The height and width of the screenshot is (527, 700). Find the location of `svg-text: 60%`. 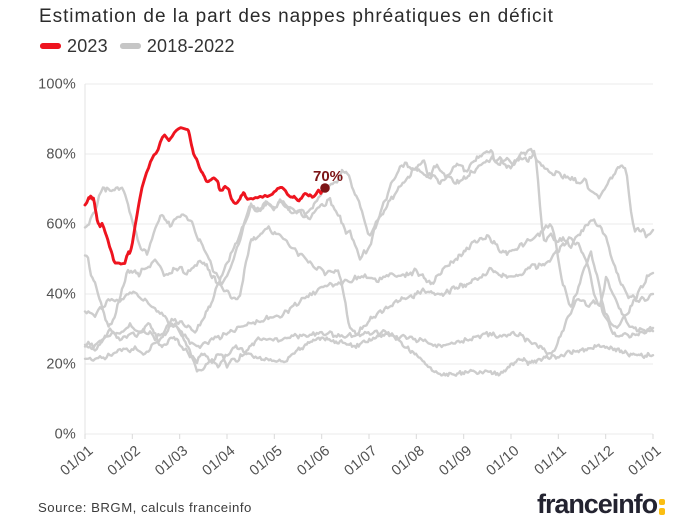

svg-text: 60% is located at coordinates (61, 225).